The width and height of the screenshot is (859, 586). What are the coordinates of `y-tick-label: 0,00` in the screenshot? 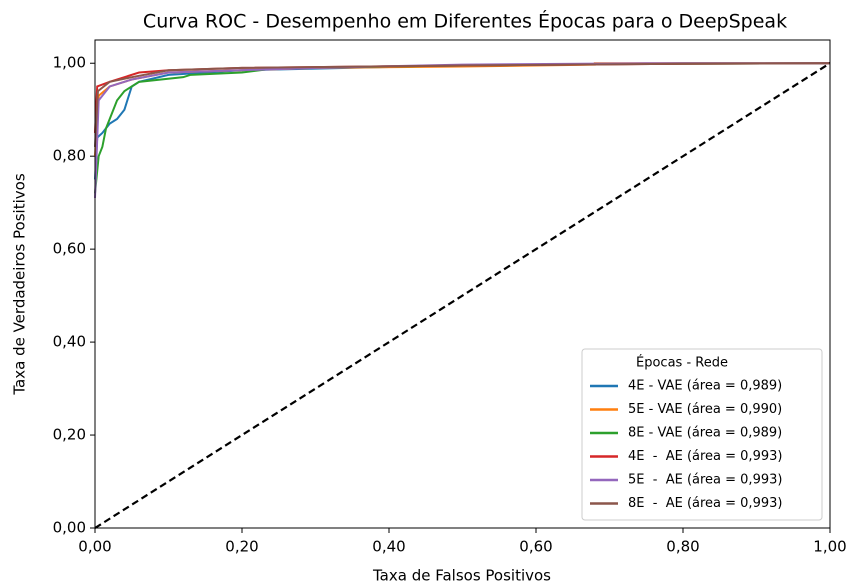 It's located at (69, 528).